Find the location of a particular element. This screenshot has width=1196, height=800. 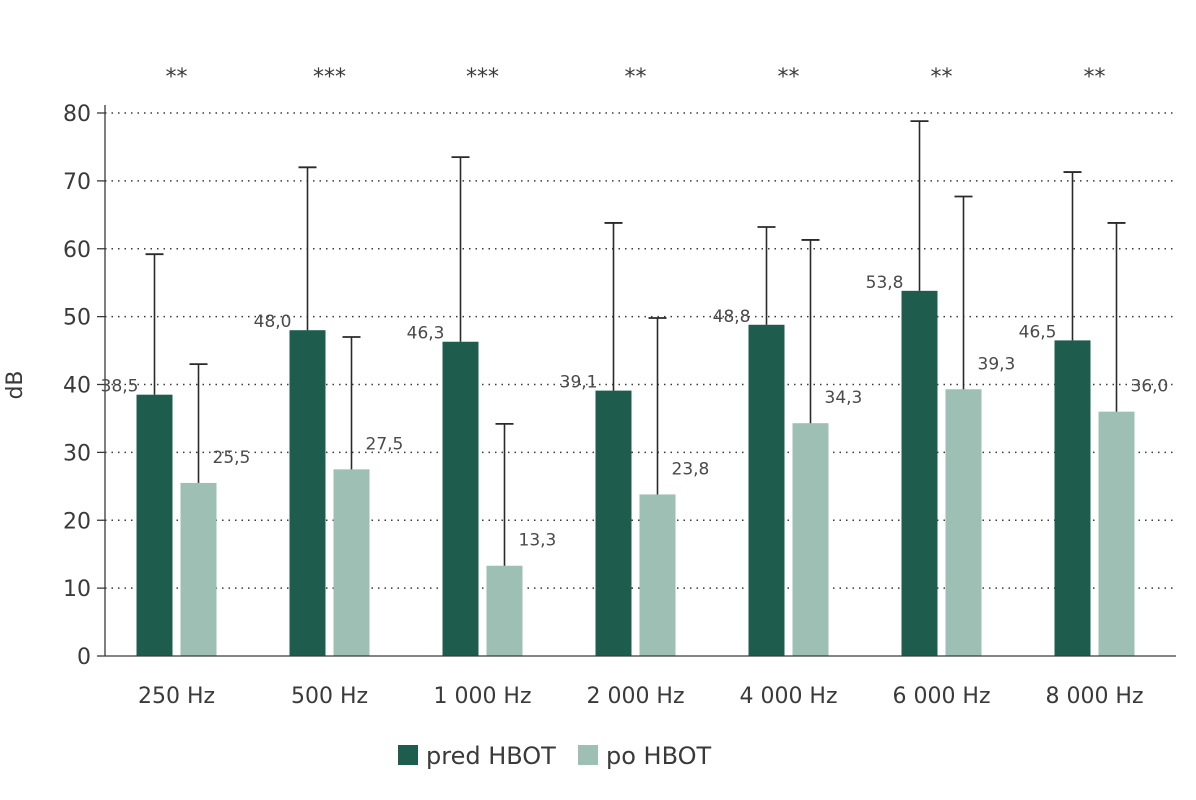

y-tick-label: 20 is located at coordinates (77, 521).